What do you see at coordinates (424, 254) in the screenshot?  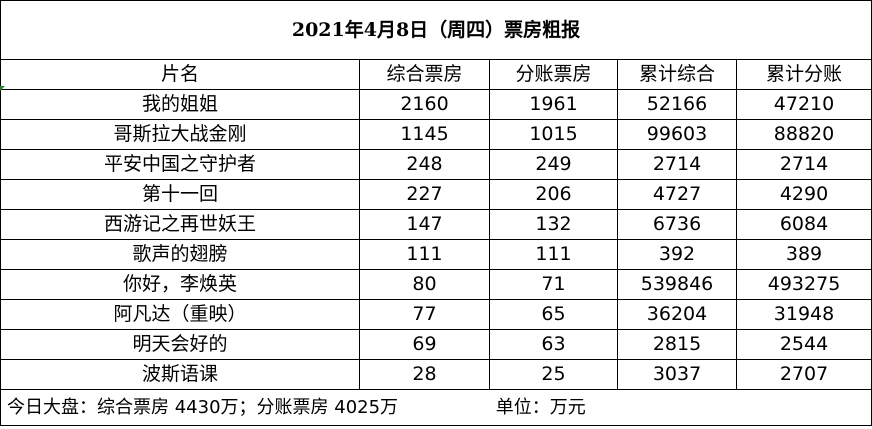 I see `total-box-office-cell: 111` at bounding box center [424, 254].